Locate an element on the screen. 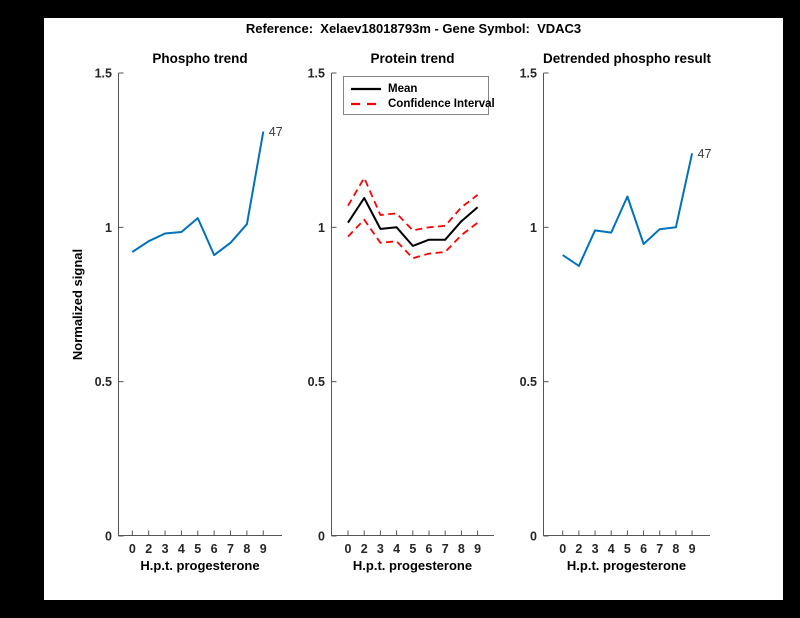 The width and height of the screenshot is (800, 618). x-axis-label-protein: H.p.t. progesterone is located at coordinates (412, 565).